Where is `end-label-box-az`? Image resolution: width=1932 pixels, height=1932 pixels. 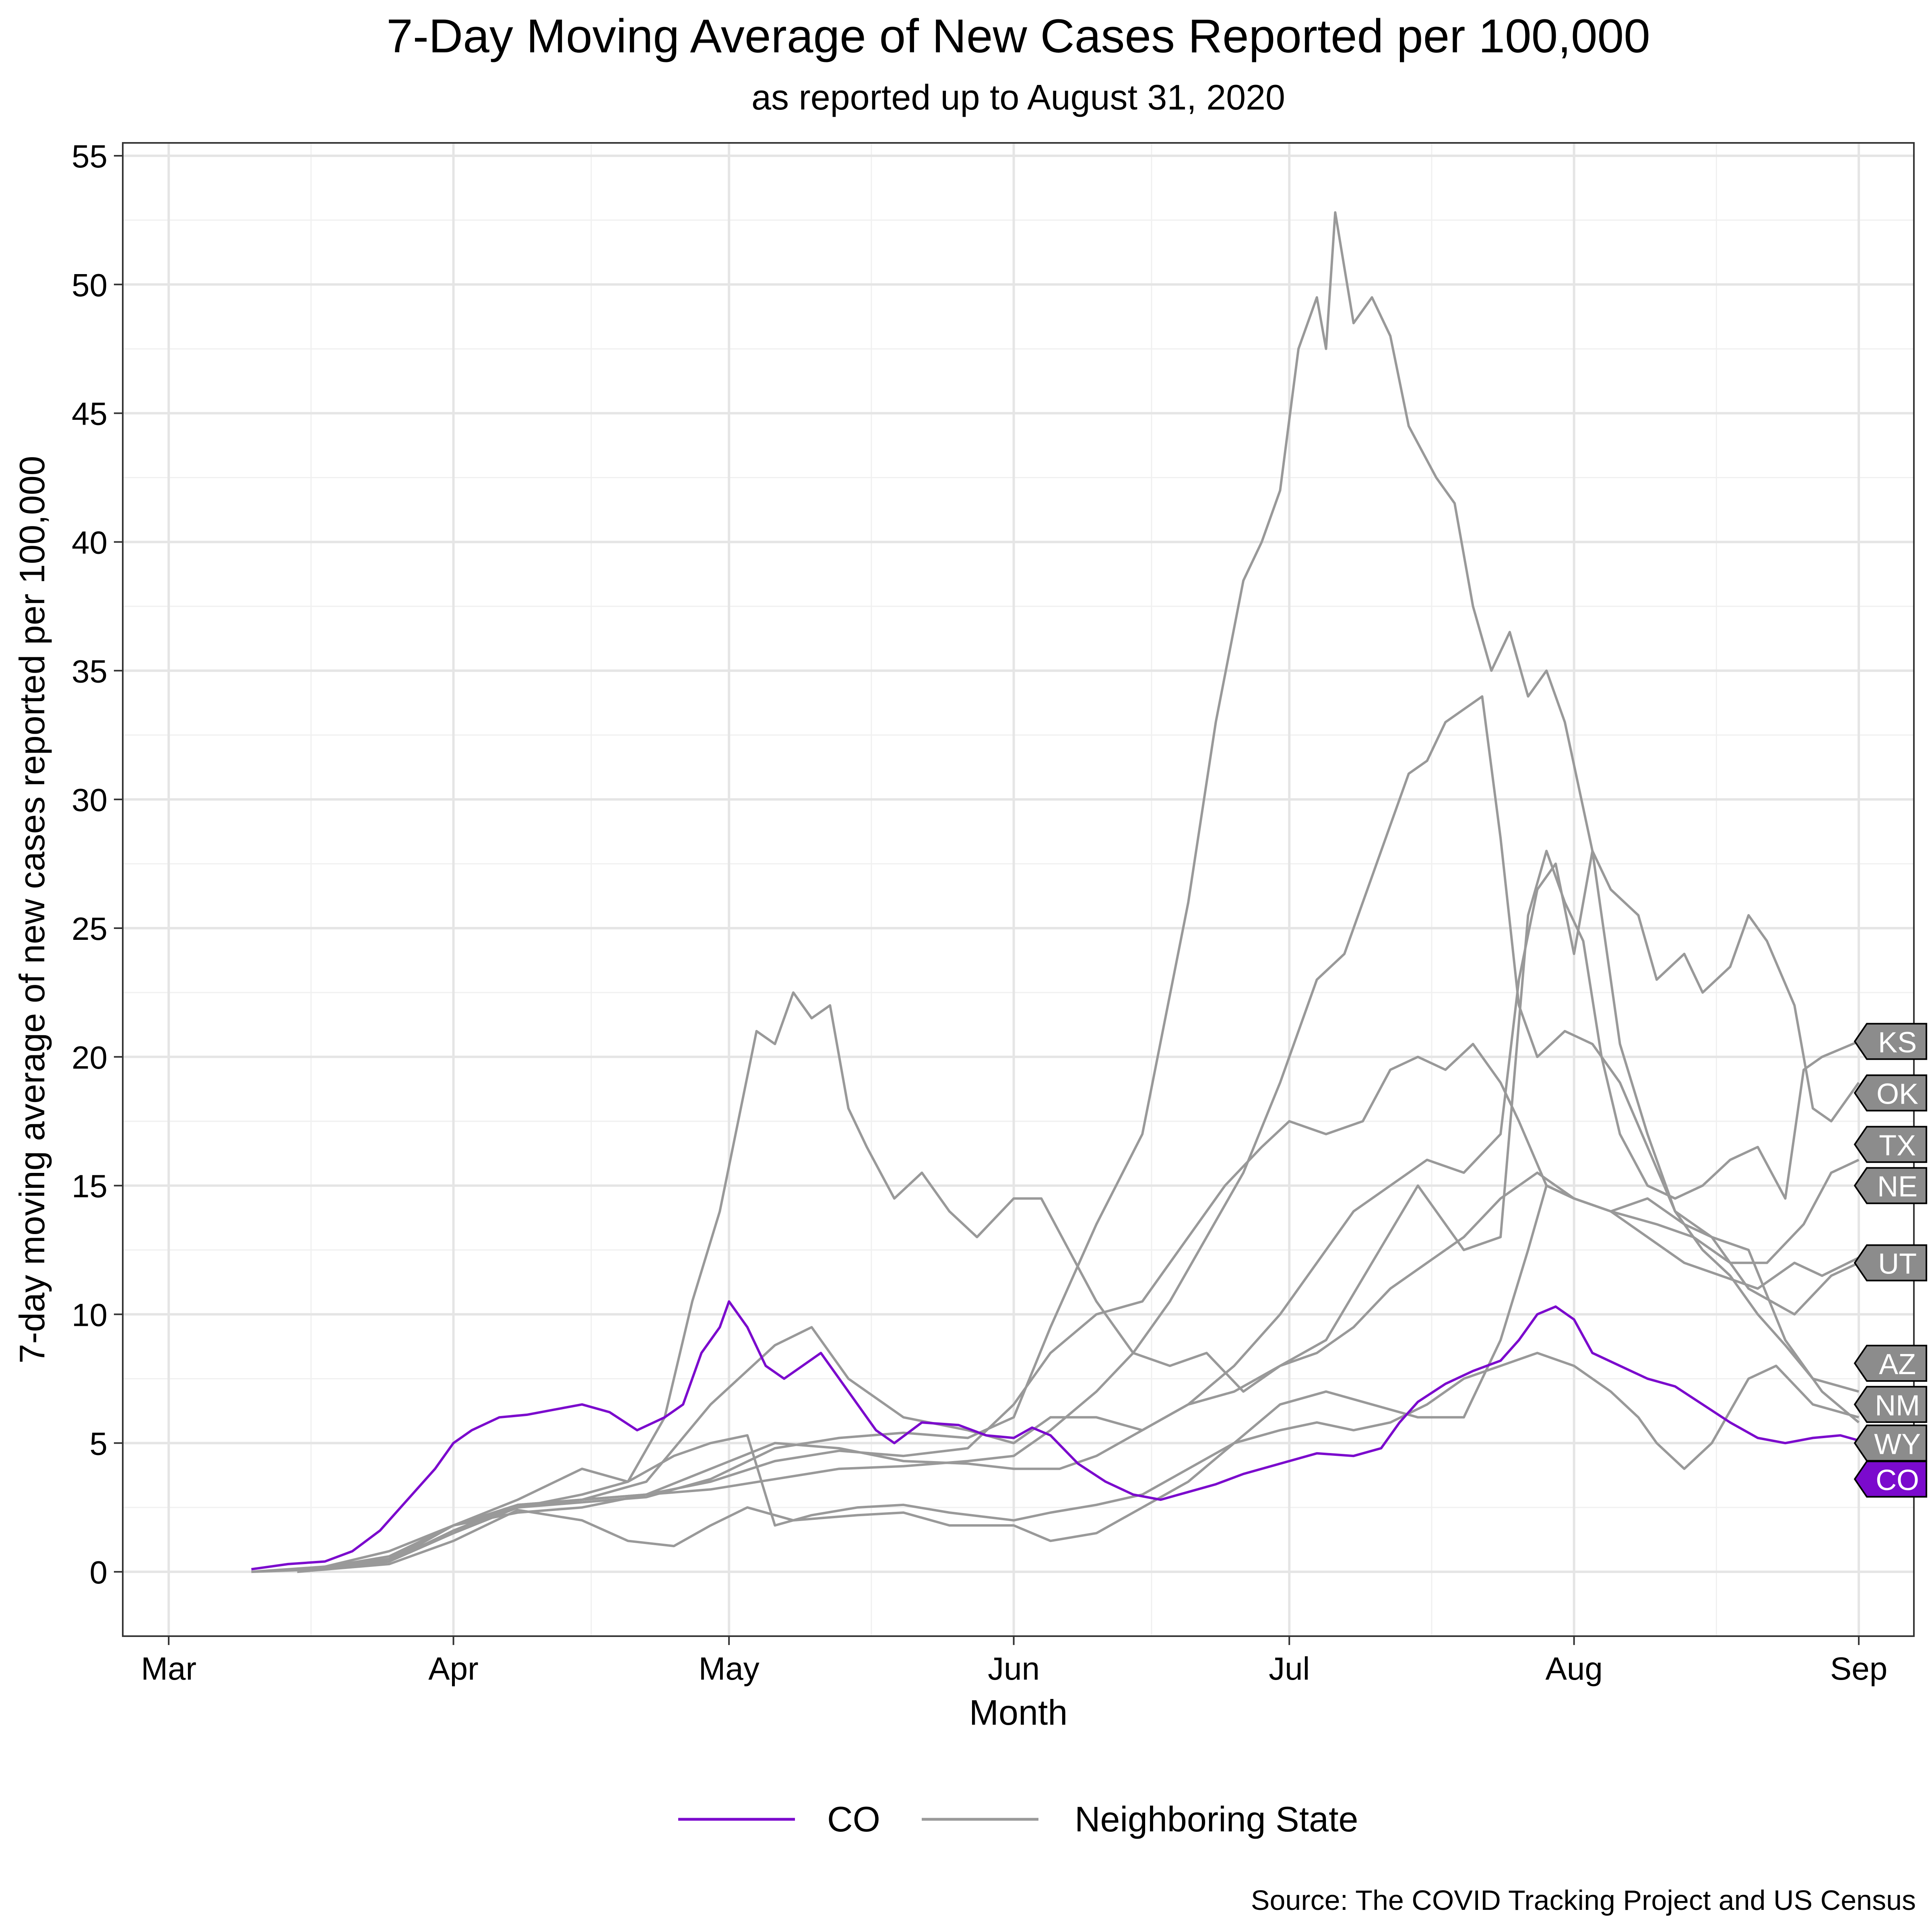
end-label-box-az is located at coordinates (1891, 1363).